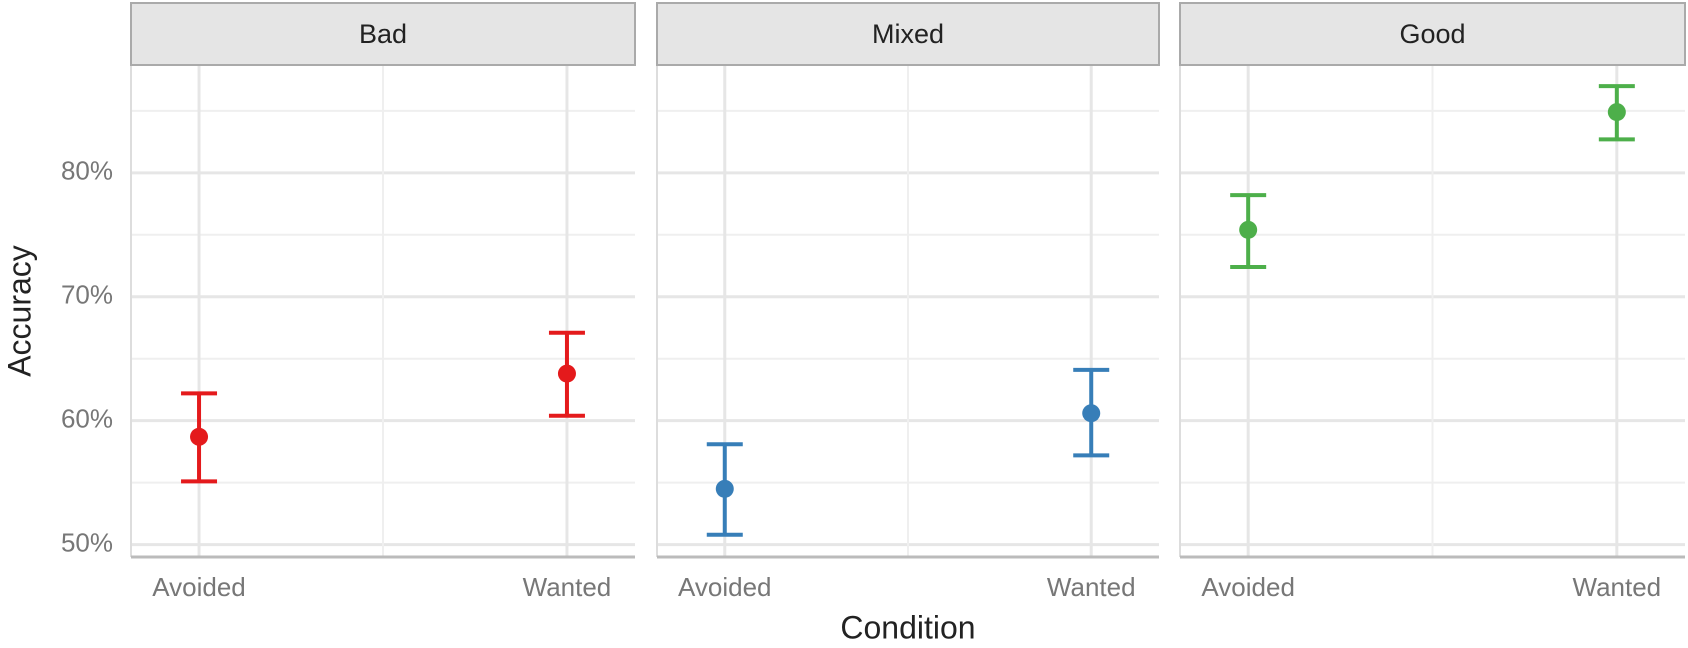  What do you see at coordinates (19, 311) in the screenshot?
I see `y-axis-title: Accuracy` at bounding box center [19, 311].